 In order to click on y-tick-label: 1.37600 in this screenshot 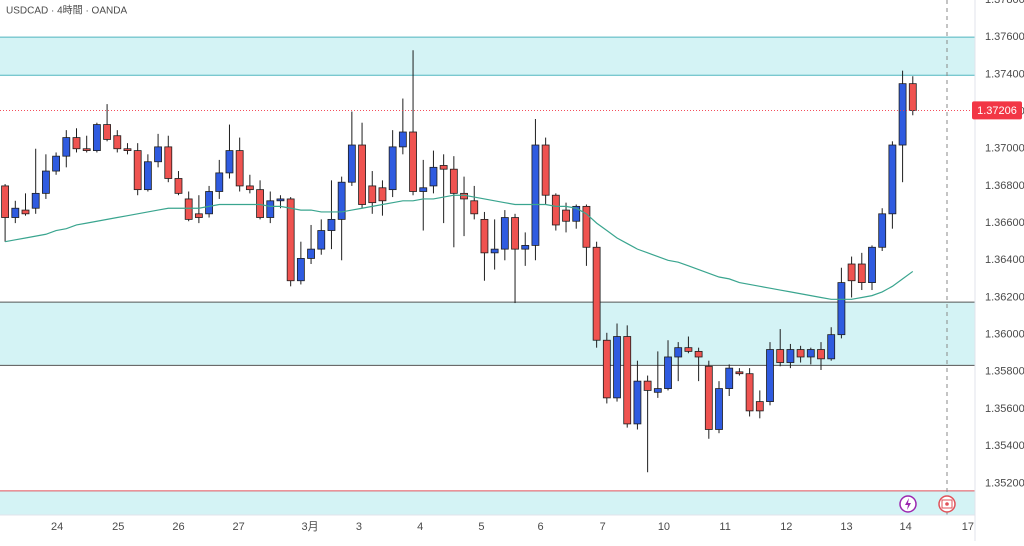, I will do `click(1004, 37)`.